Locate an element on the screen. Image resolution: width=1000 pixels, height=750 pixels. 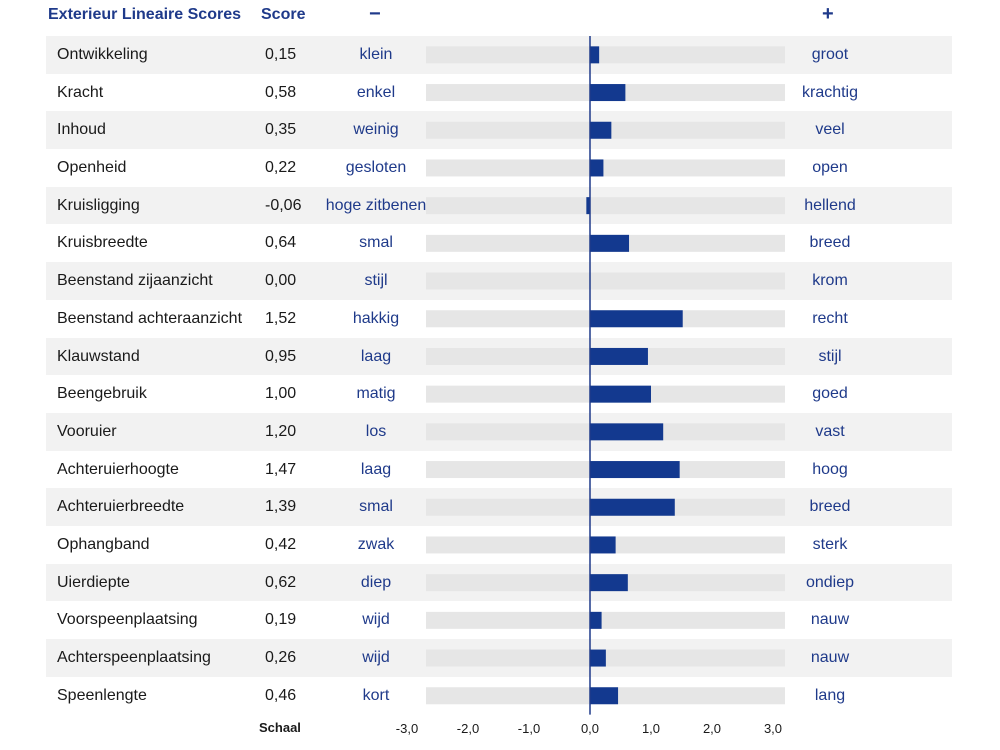
score-value: 0,19 is located at coordinates (281, 620).